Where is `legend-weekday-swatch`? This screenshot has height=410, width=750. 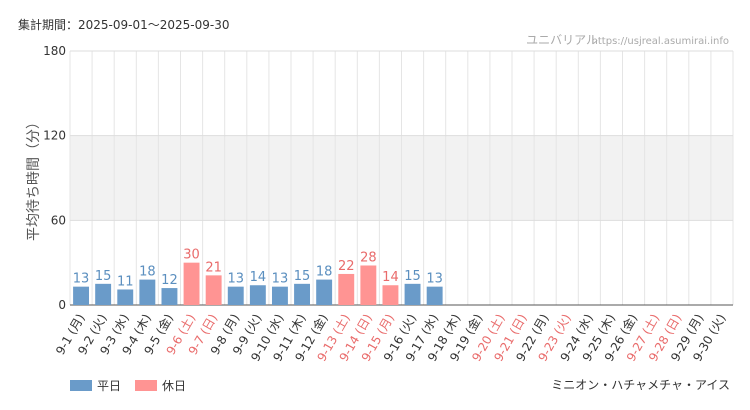
legend-weekday-swatch is located at coordinates (81, 385).